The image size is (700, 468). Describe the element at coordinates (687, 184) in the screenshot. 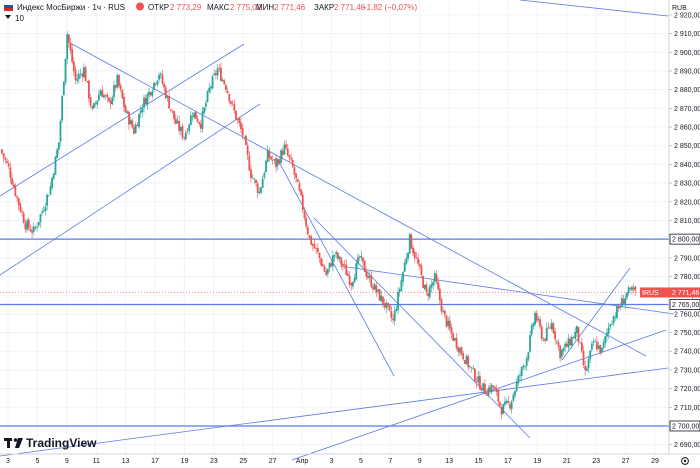

I see `price-tick-label: 2 830,00` at that location.